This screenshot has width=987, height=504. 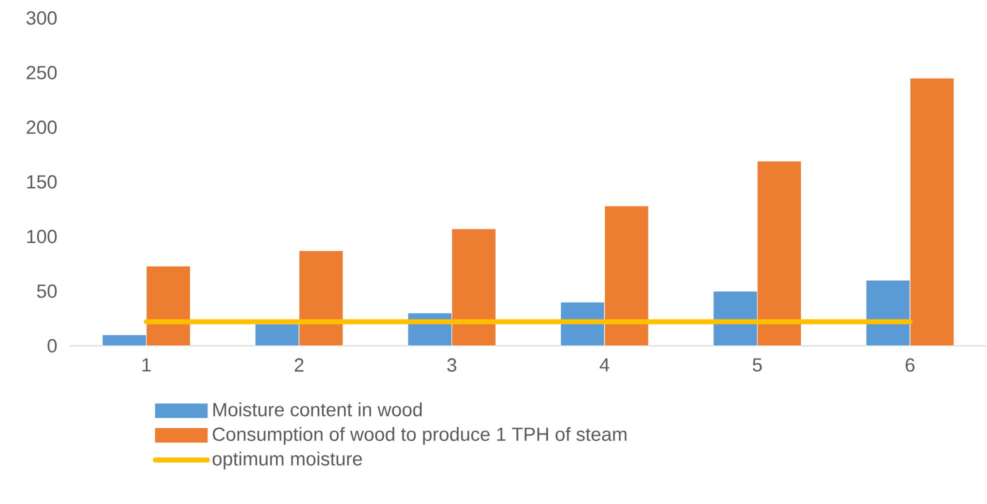 What do you see at coordinates (910, 365) in the screenshot?
I see `x-tick-label: 6` at bounding box center [910, 365].